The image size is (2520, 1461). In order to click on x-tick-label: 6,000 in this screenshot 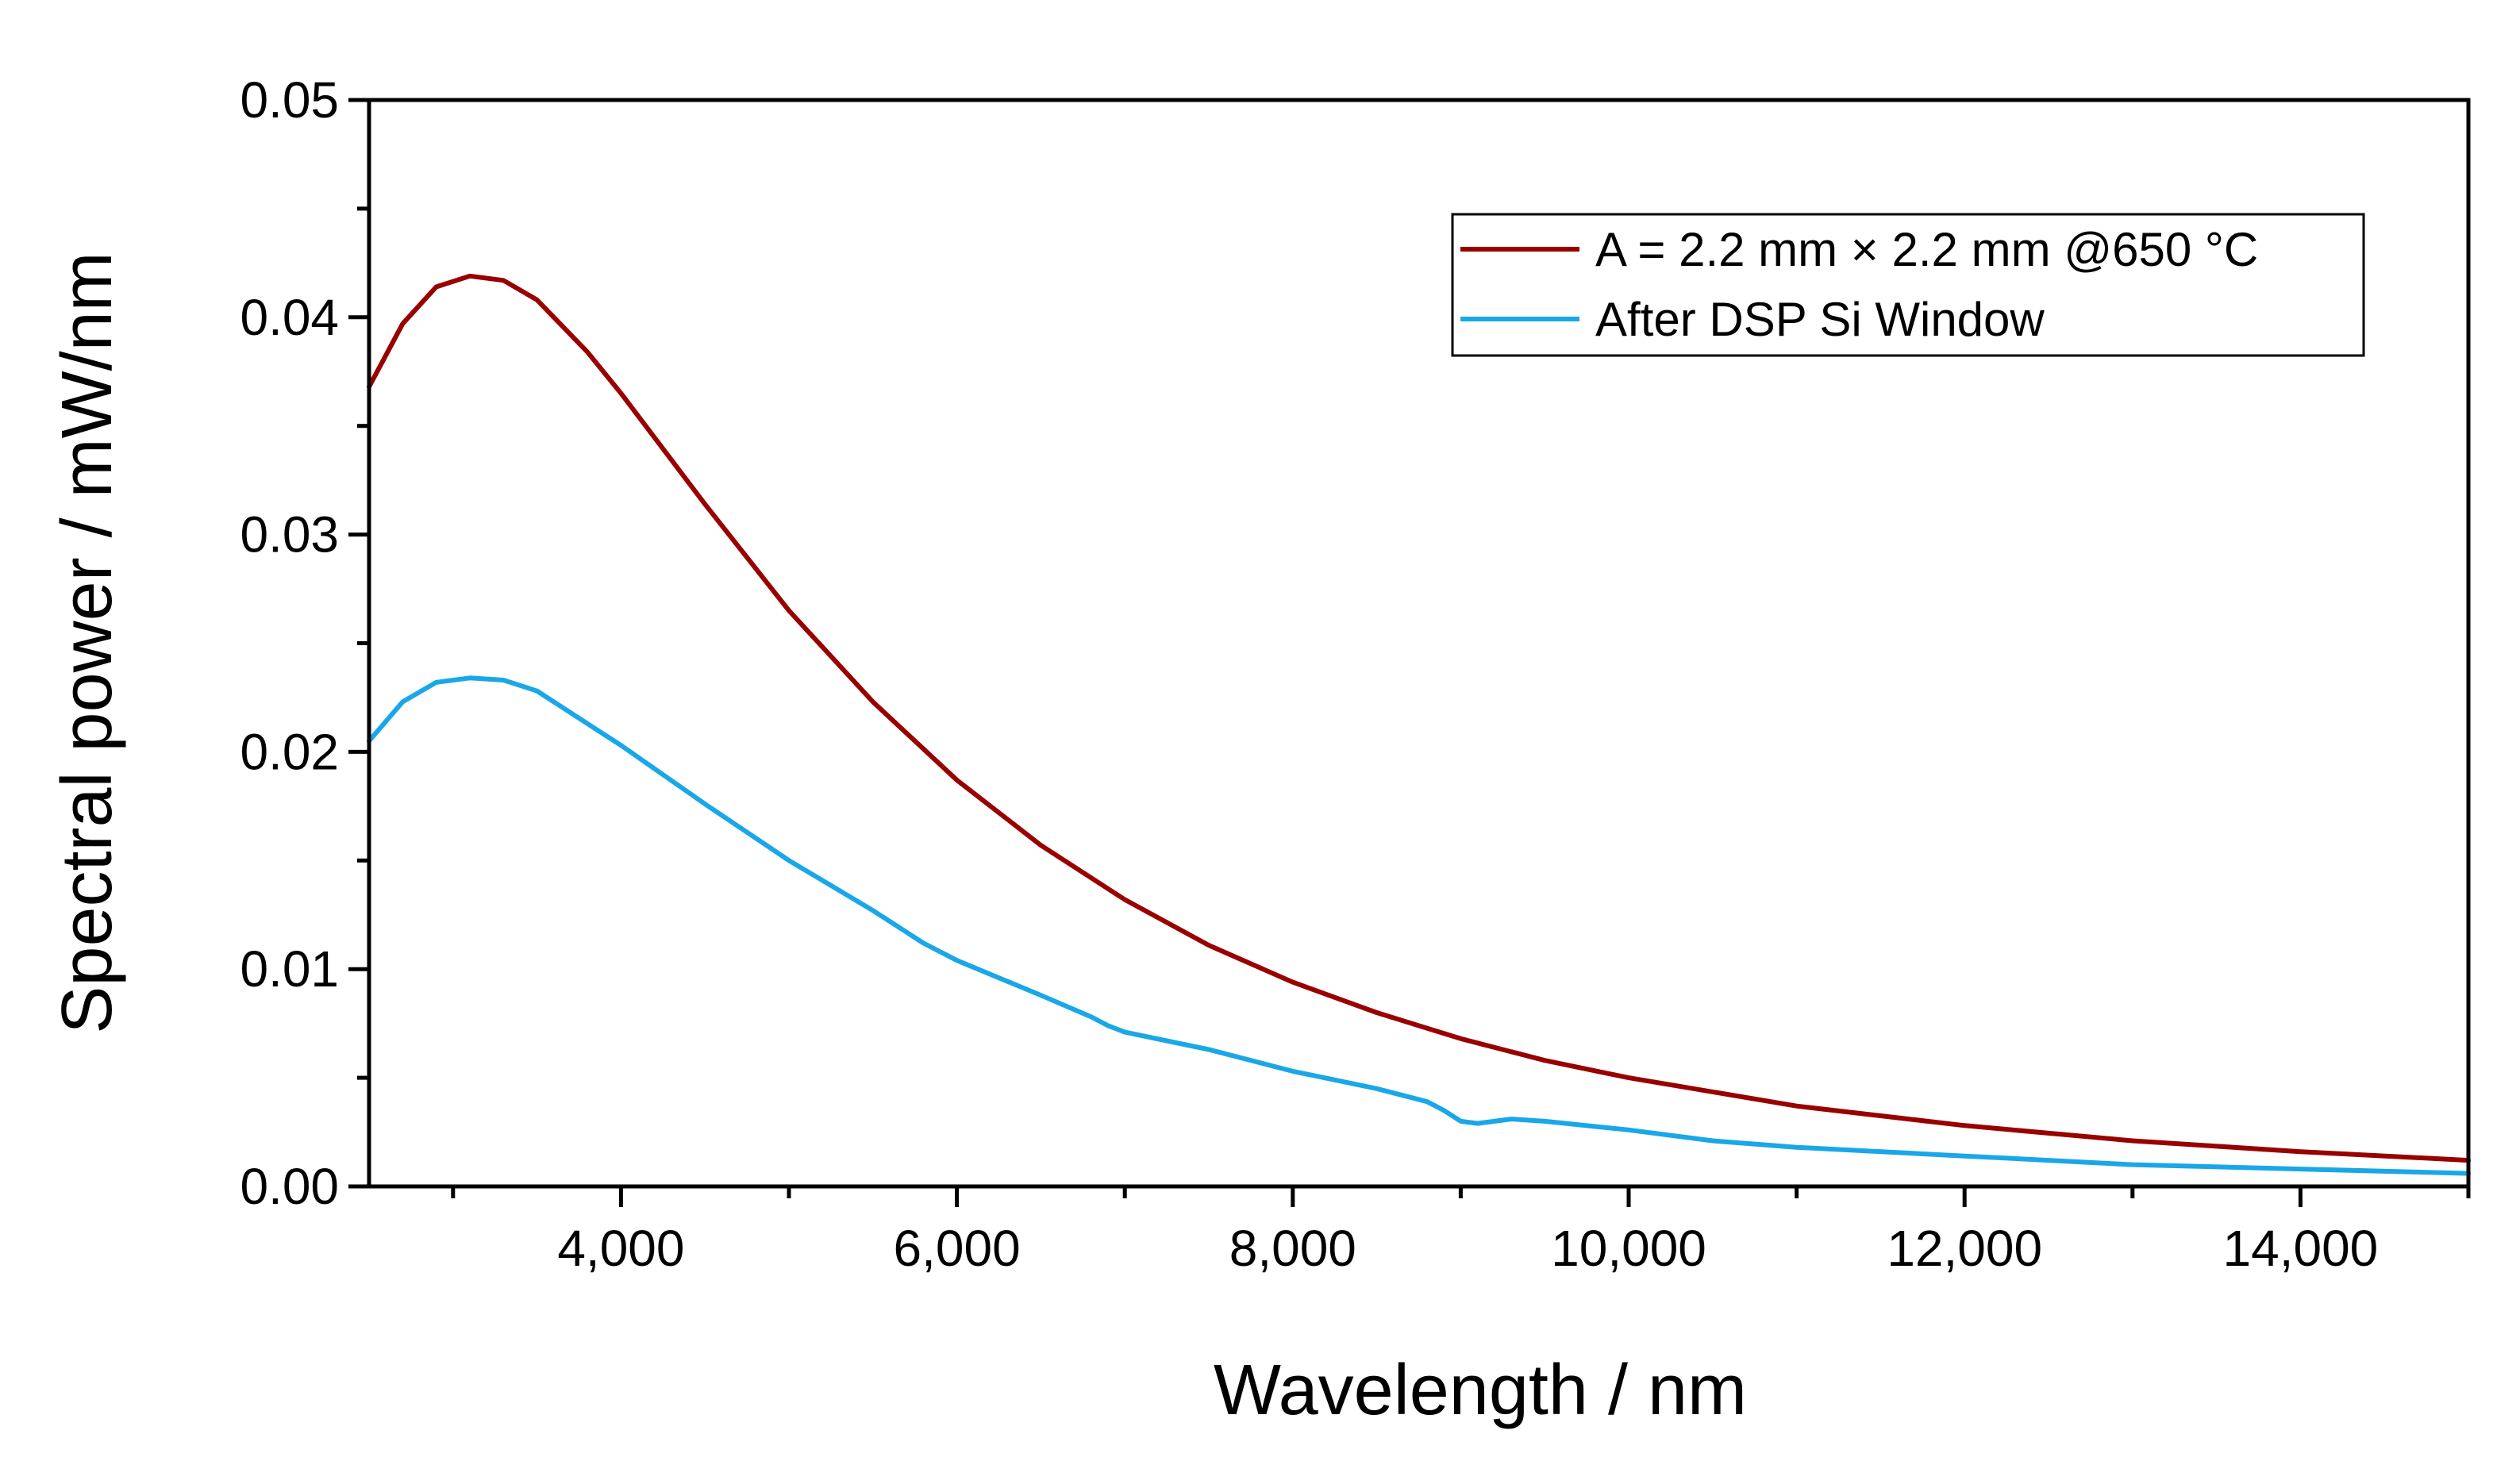, I will do `click(957, 1248)`.